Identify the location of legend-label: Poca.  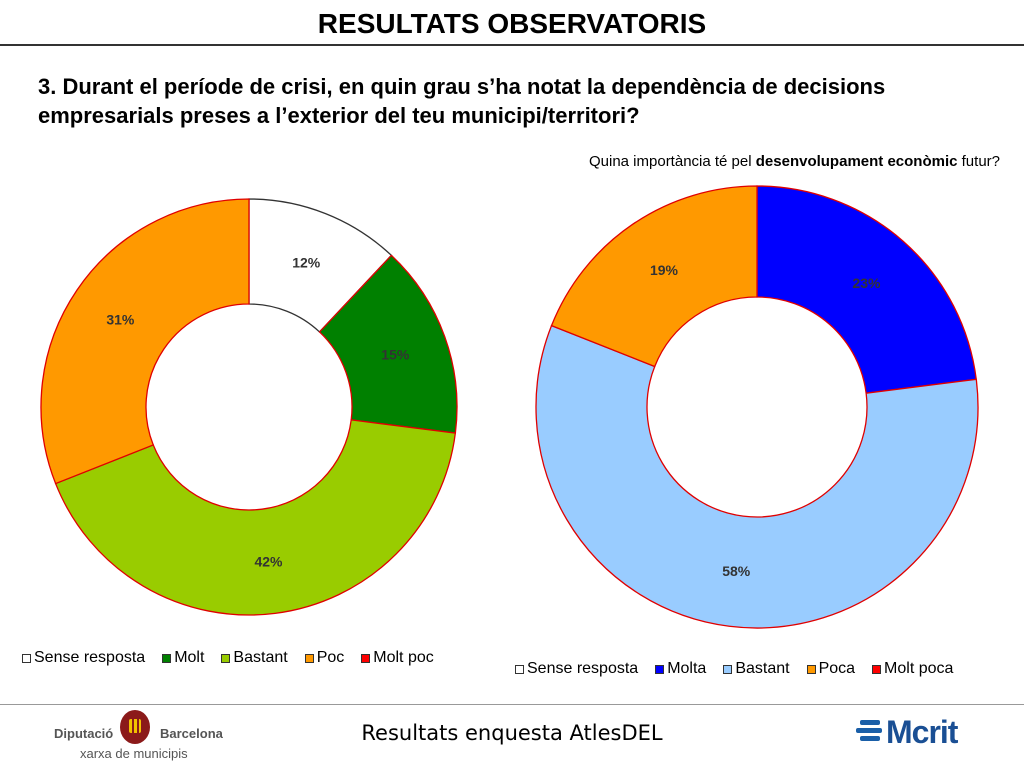
(837, 668).